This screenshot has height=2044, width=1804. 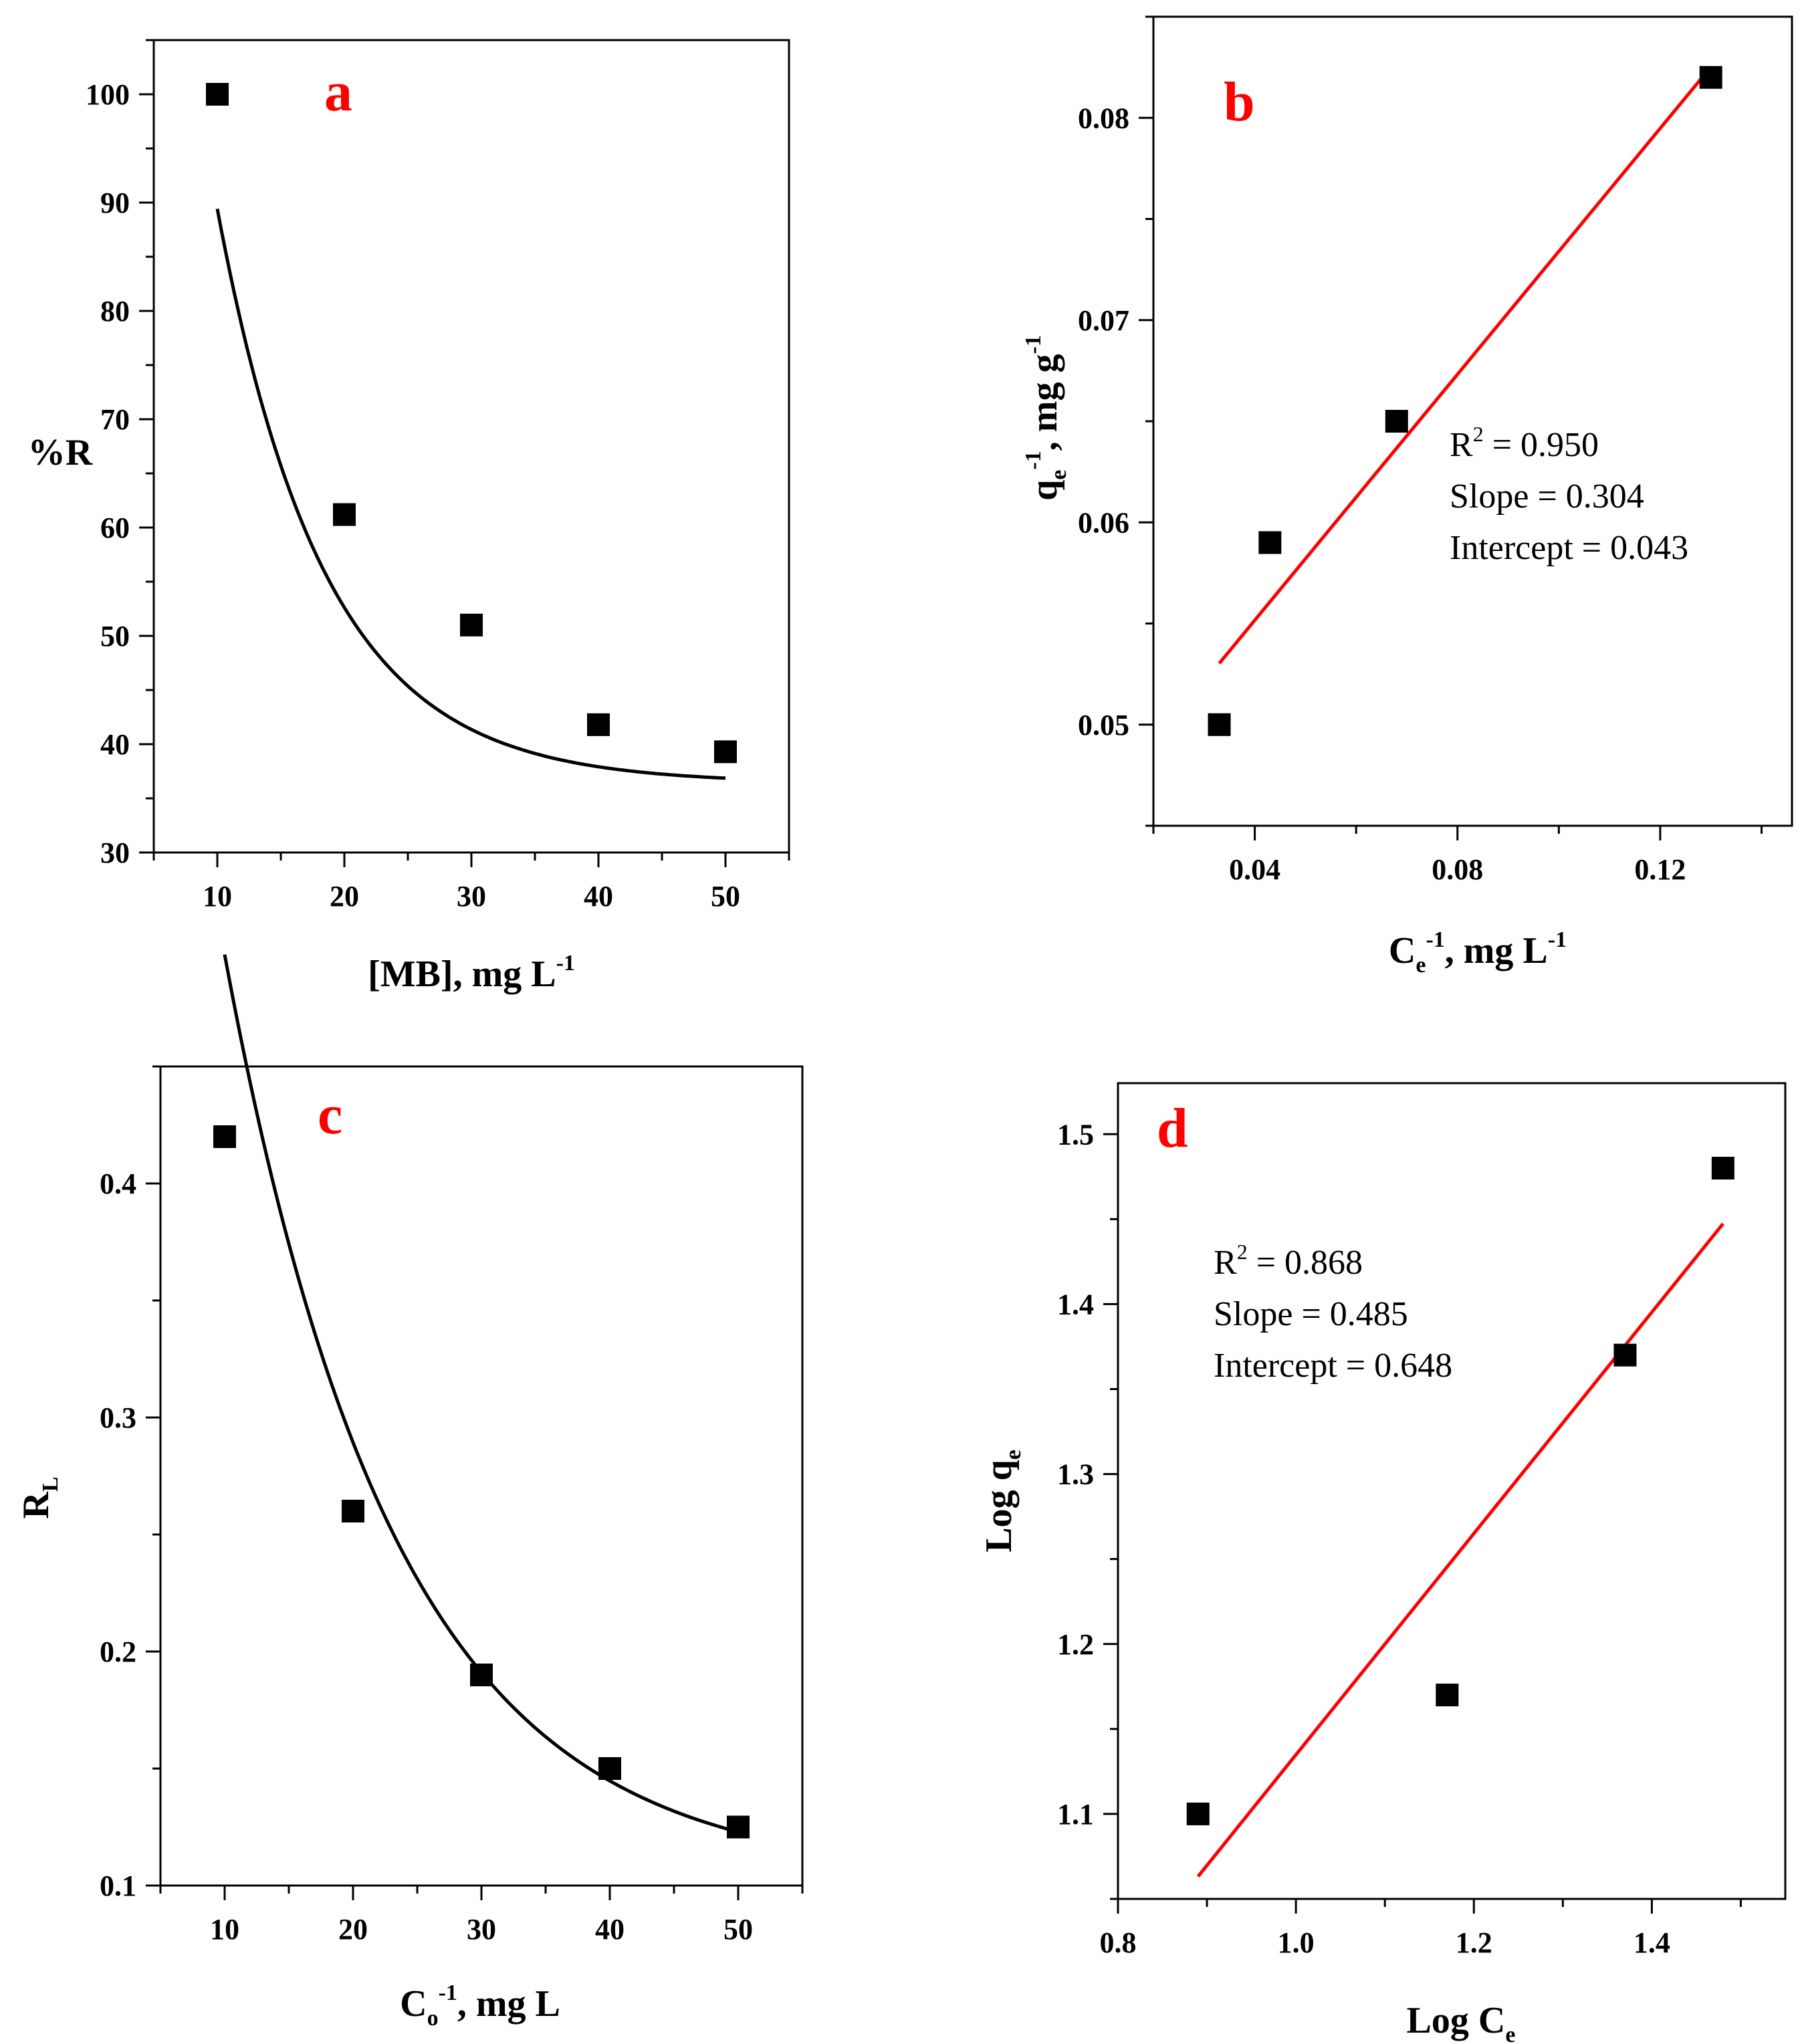 I want to click on annotation-rest: = 0.868, so click(x=1305, y=1263).